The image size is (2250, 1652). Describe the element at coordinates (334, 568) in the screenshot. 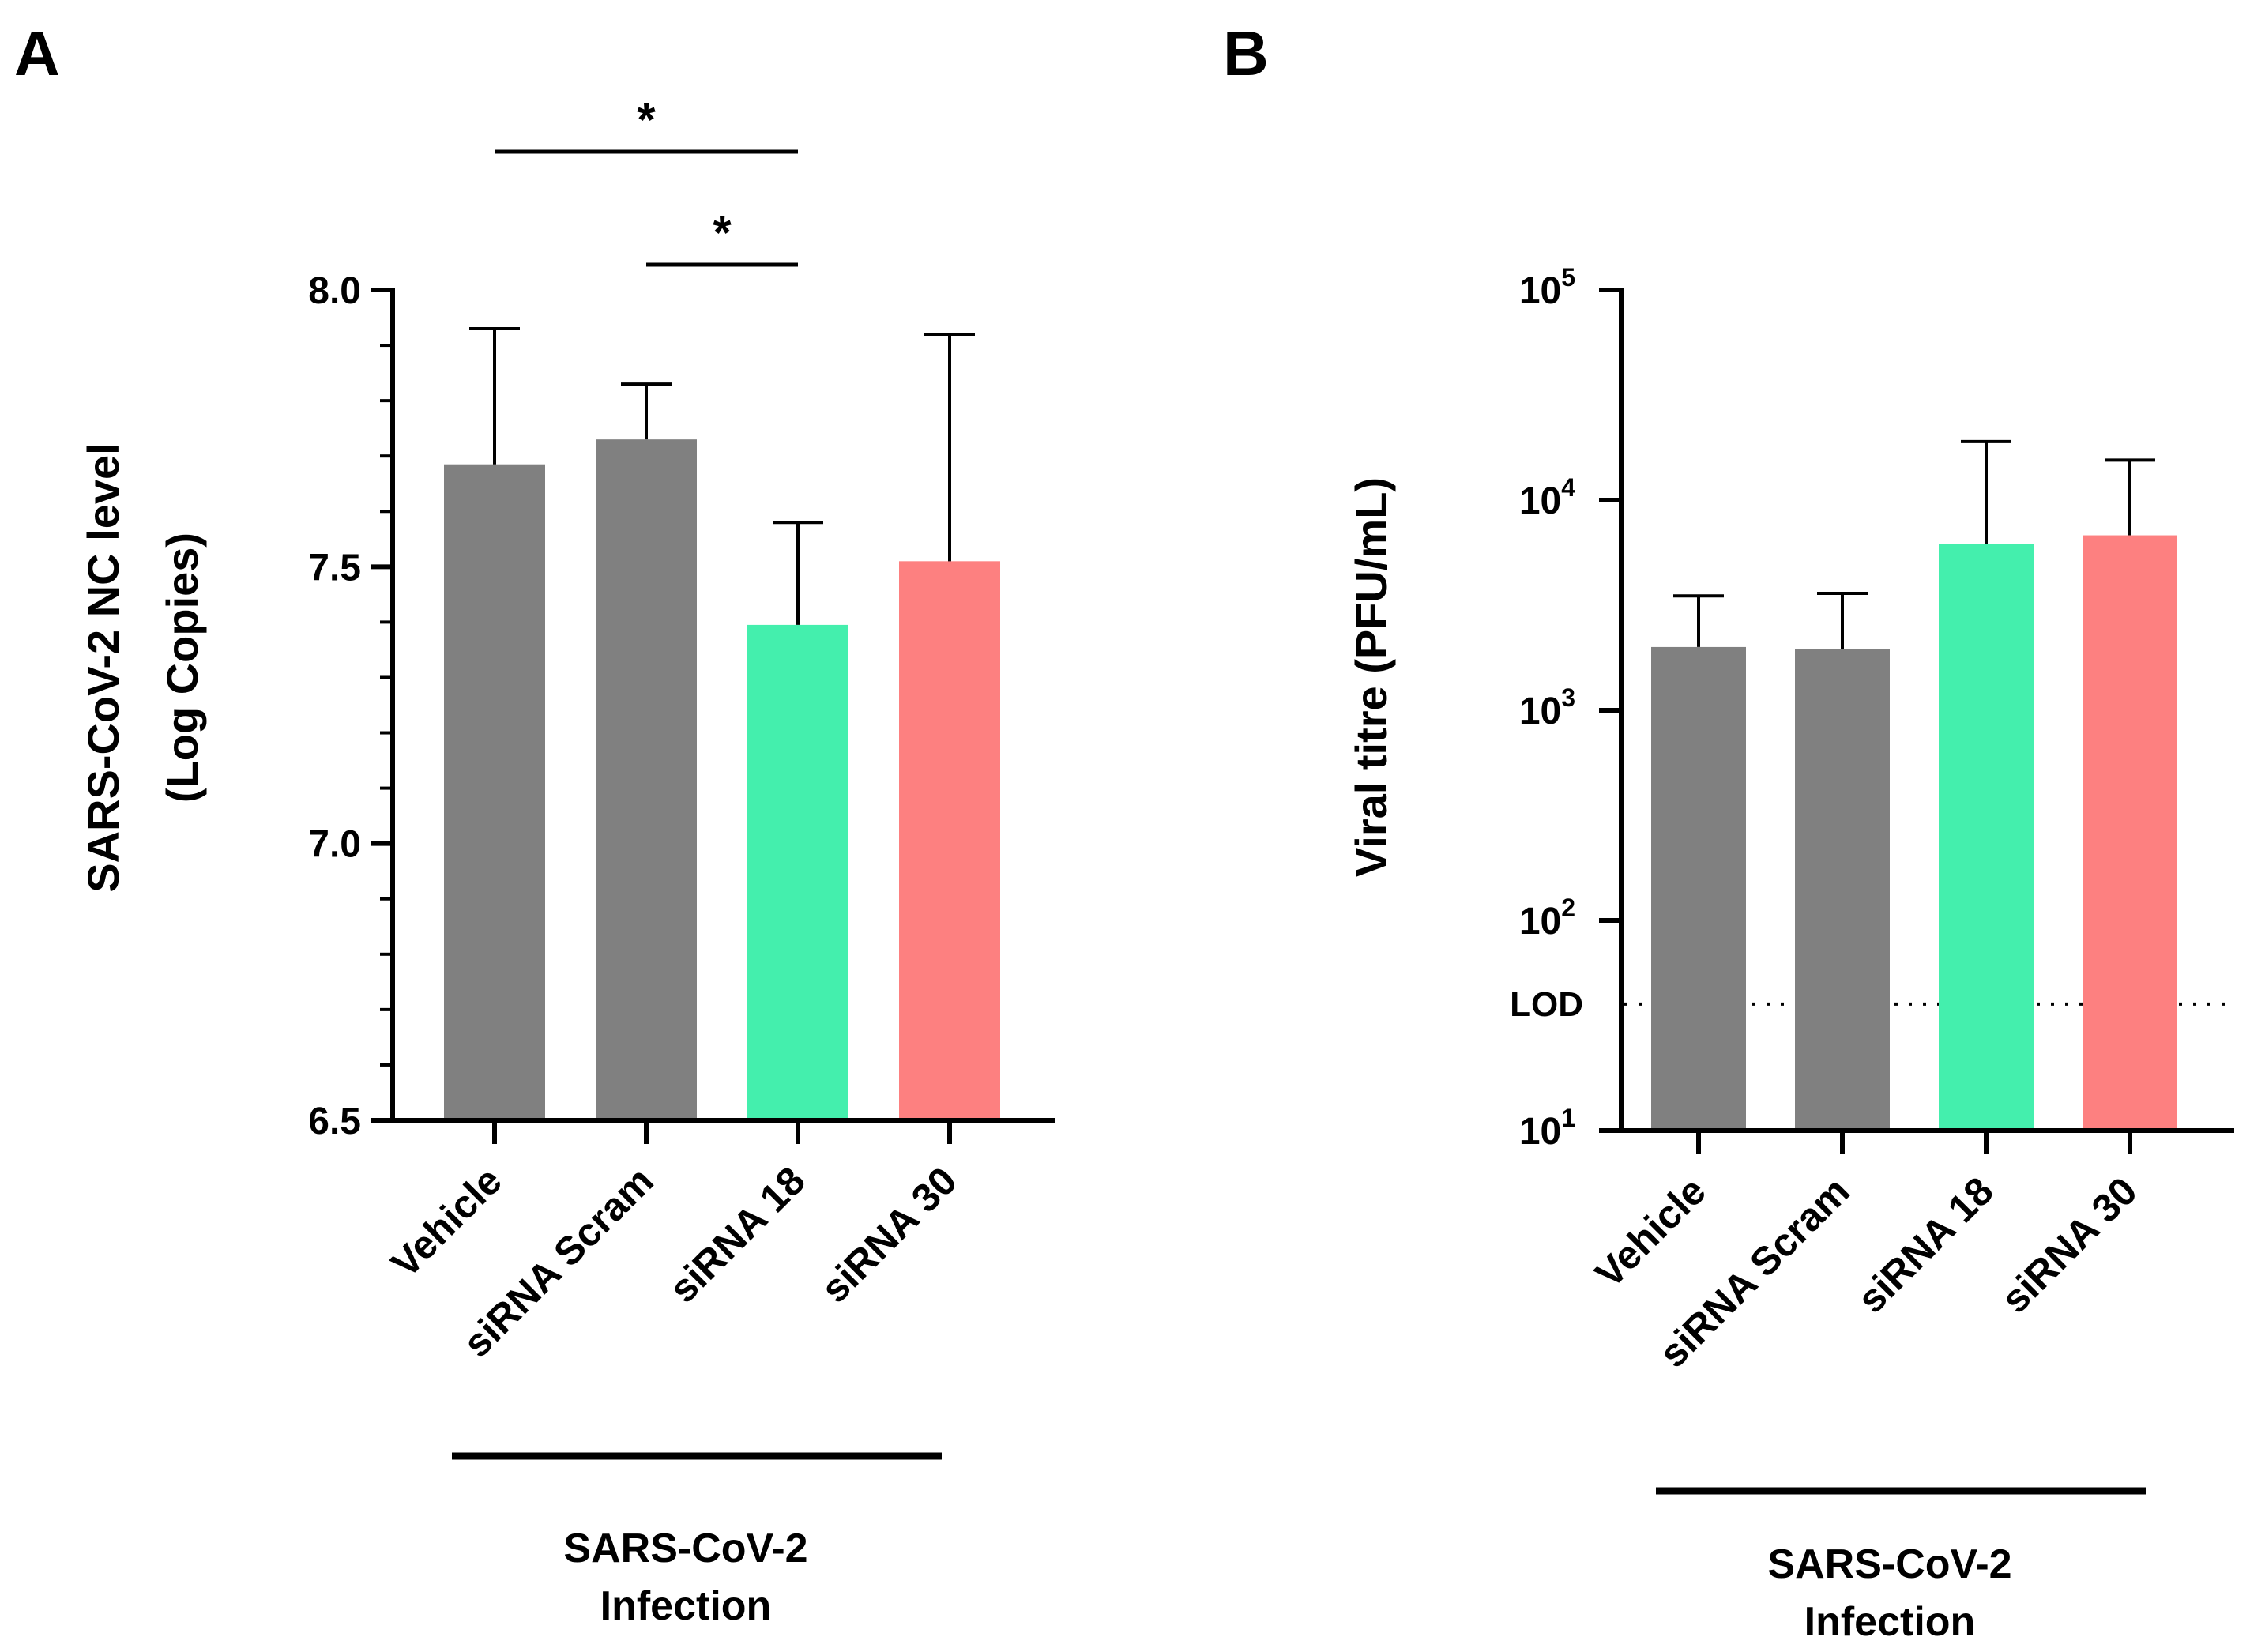

I see `y-tick-label-a: 7.5` at that location.